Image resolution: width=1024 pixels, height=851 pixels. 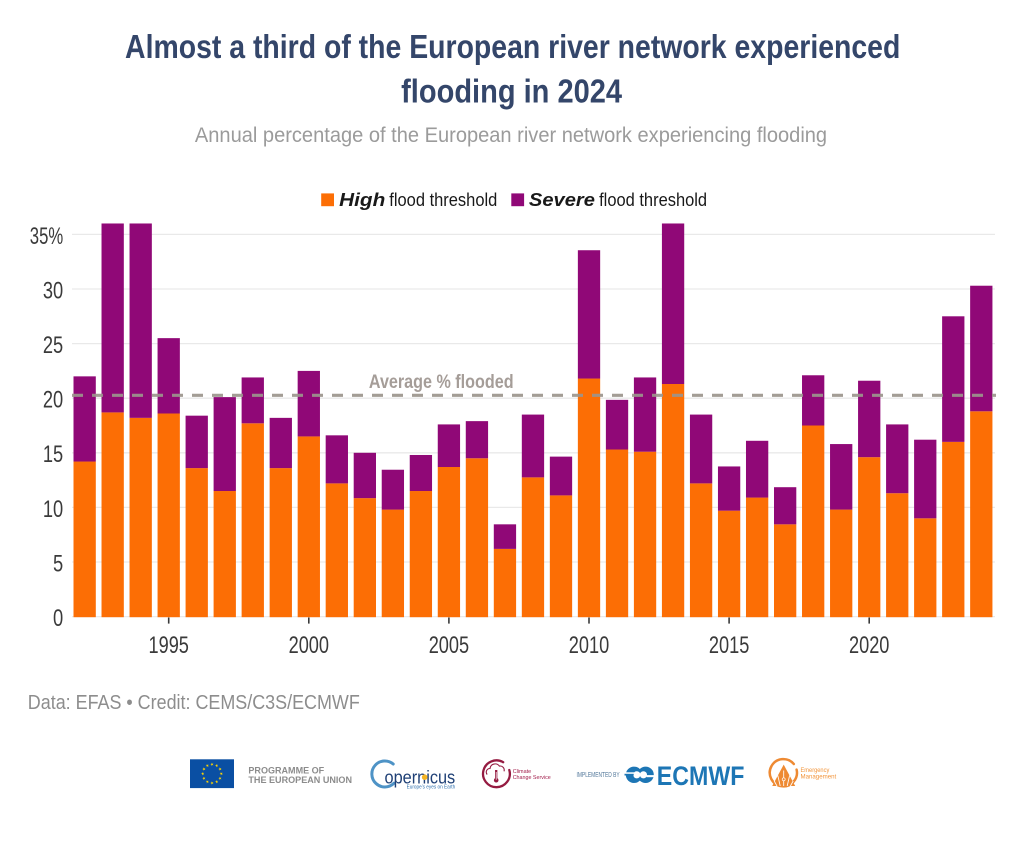 What do you see at coordinates (286, 770) in the screenshot?
I see `svg-text: PROGRAMME OF` at bounding box center [286, 770].